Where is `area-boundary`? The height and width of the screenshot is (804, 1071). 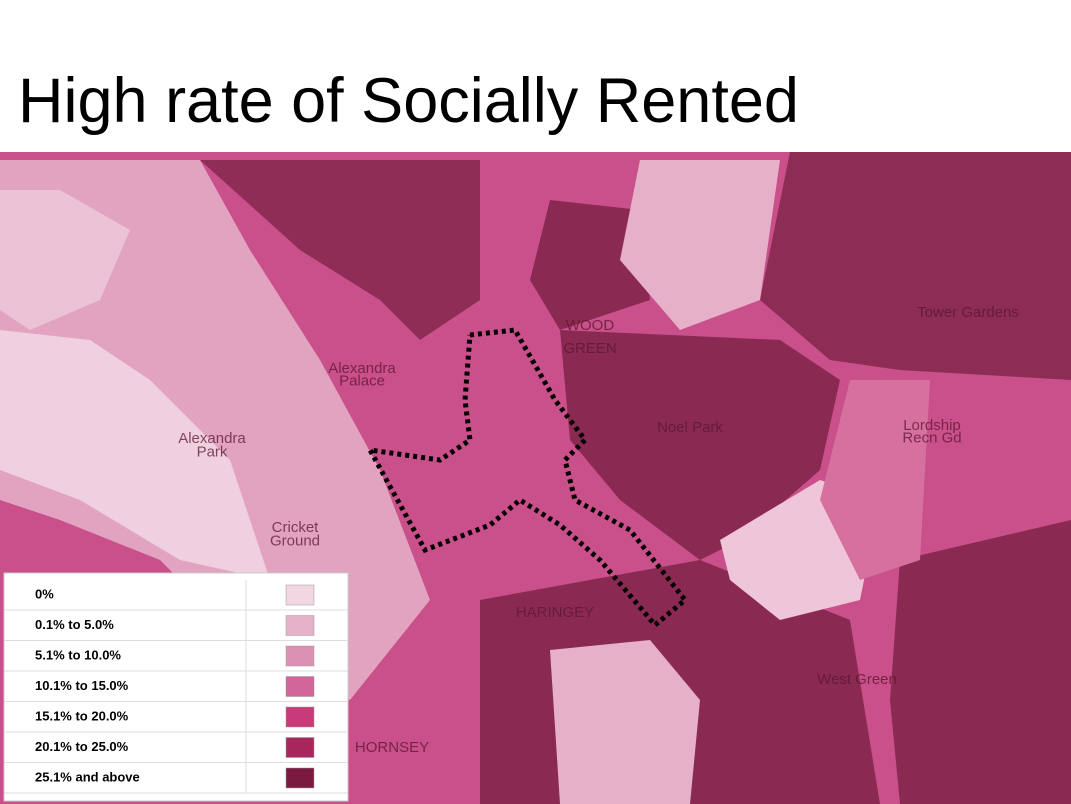
area-boundary is located at coordinates (527, 478).